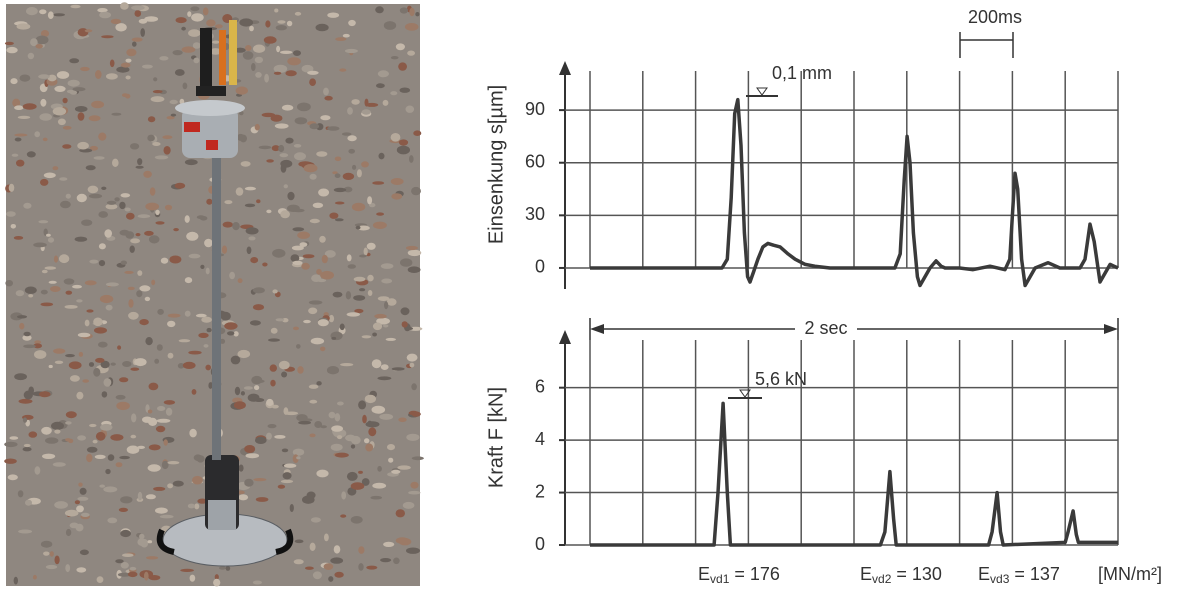 The height and width of the screenshot is (595, 1184). I want to click on y-tick-label: 6, so click(540, 386).